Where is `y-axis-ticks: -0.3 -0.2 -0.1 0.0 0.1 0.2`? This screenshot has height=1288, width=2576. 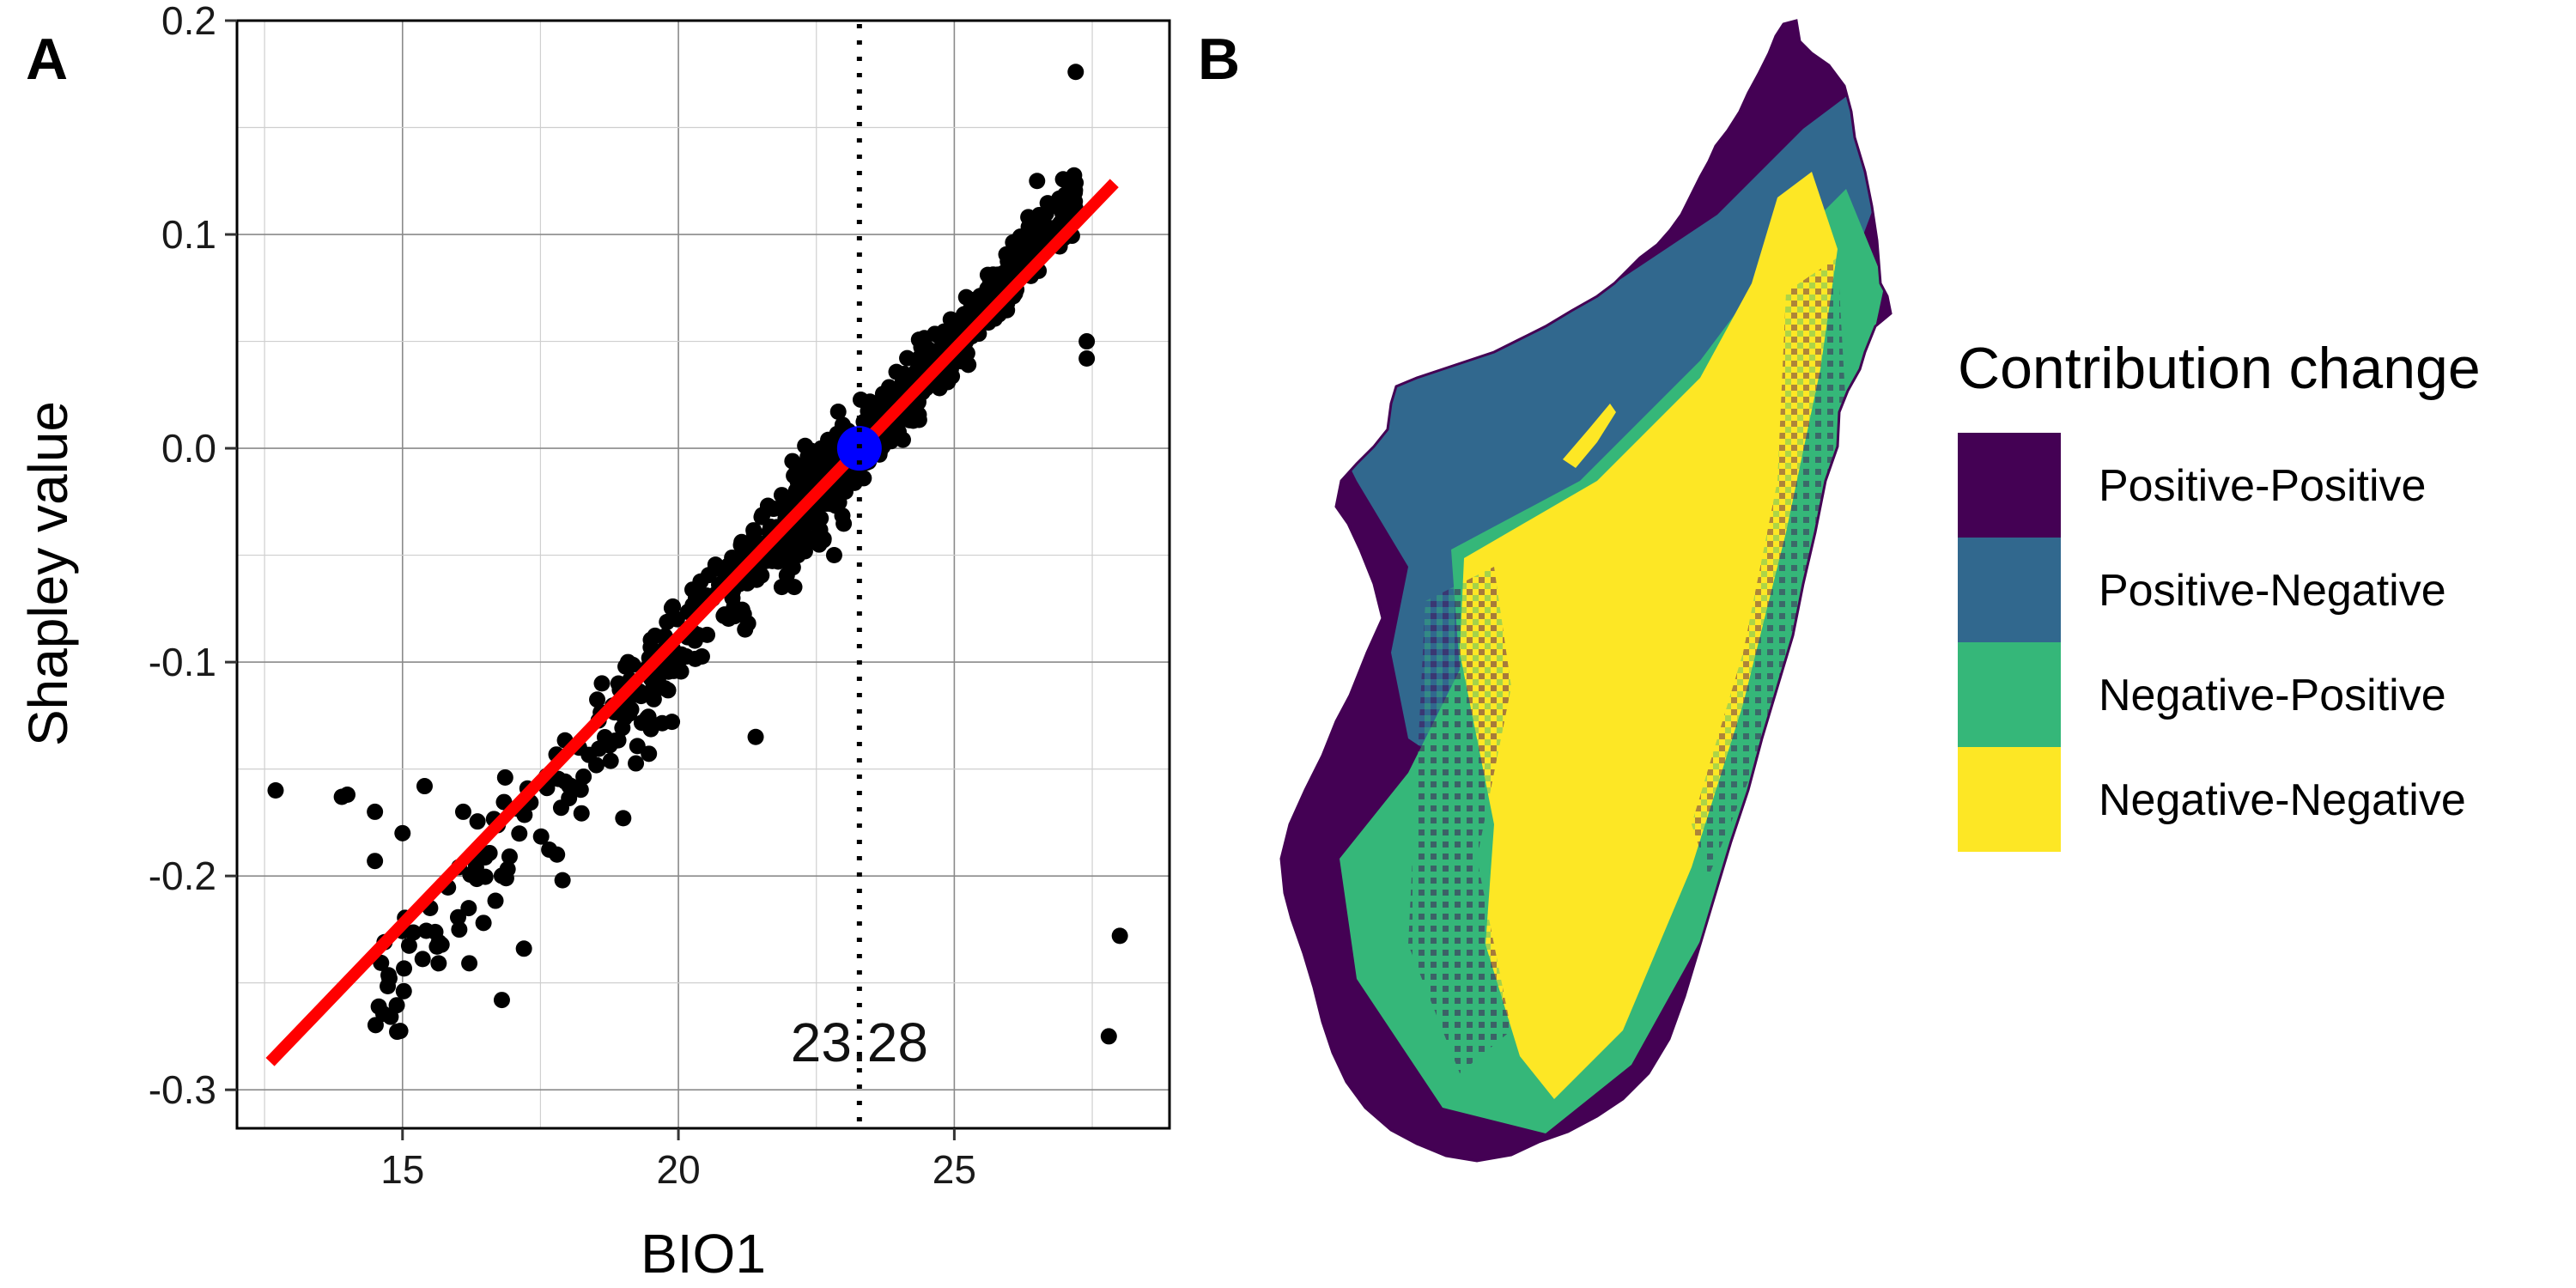
y-axis-ticks: -0.3 -0.2 -0.1 0.0 0.1 0.2 is located at coordinates (193, 556).